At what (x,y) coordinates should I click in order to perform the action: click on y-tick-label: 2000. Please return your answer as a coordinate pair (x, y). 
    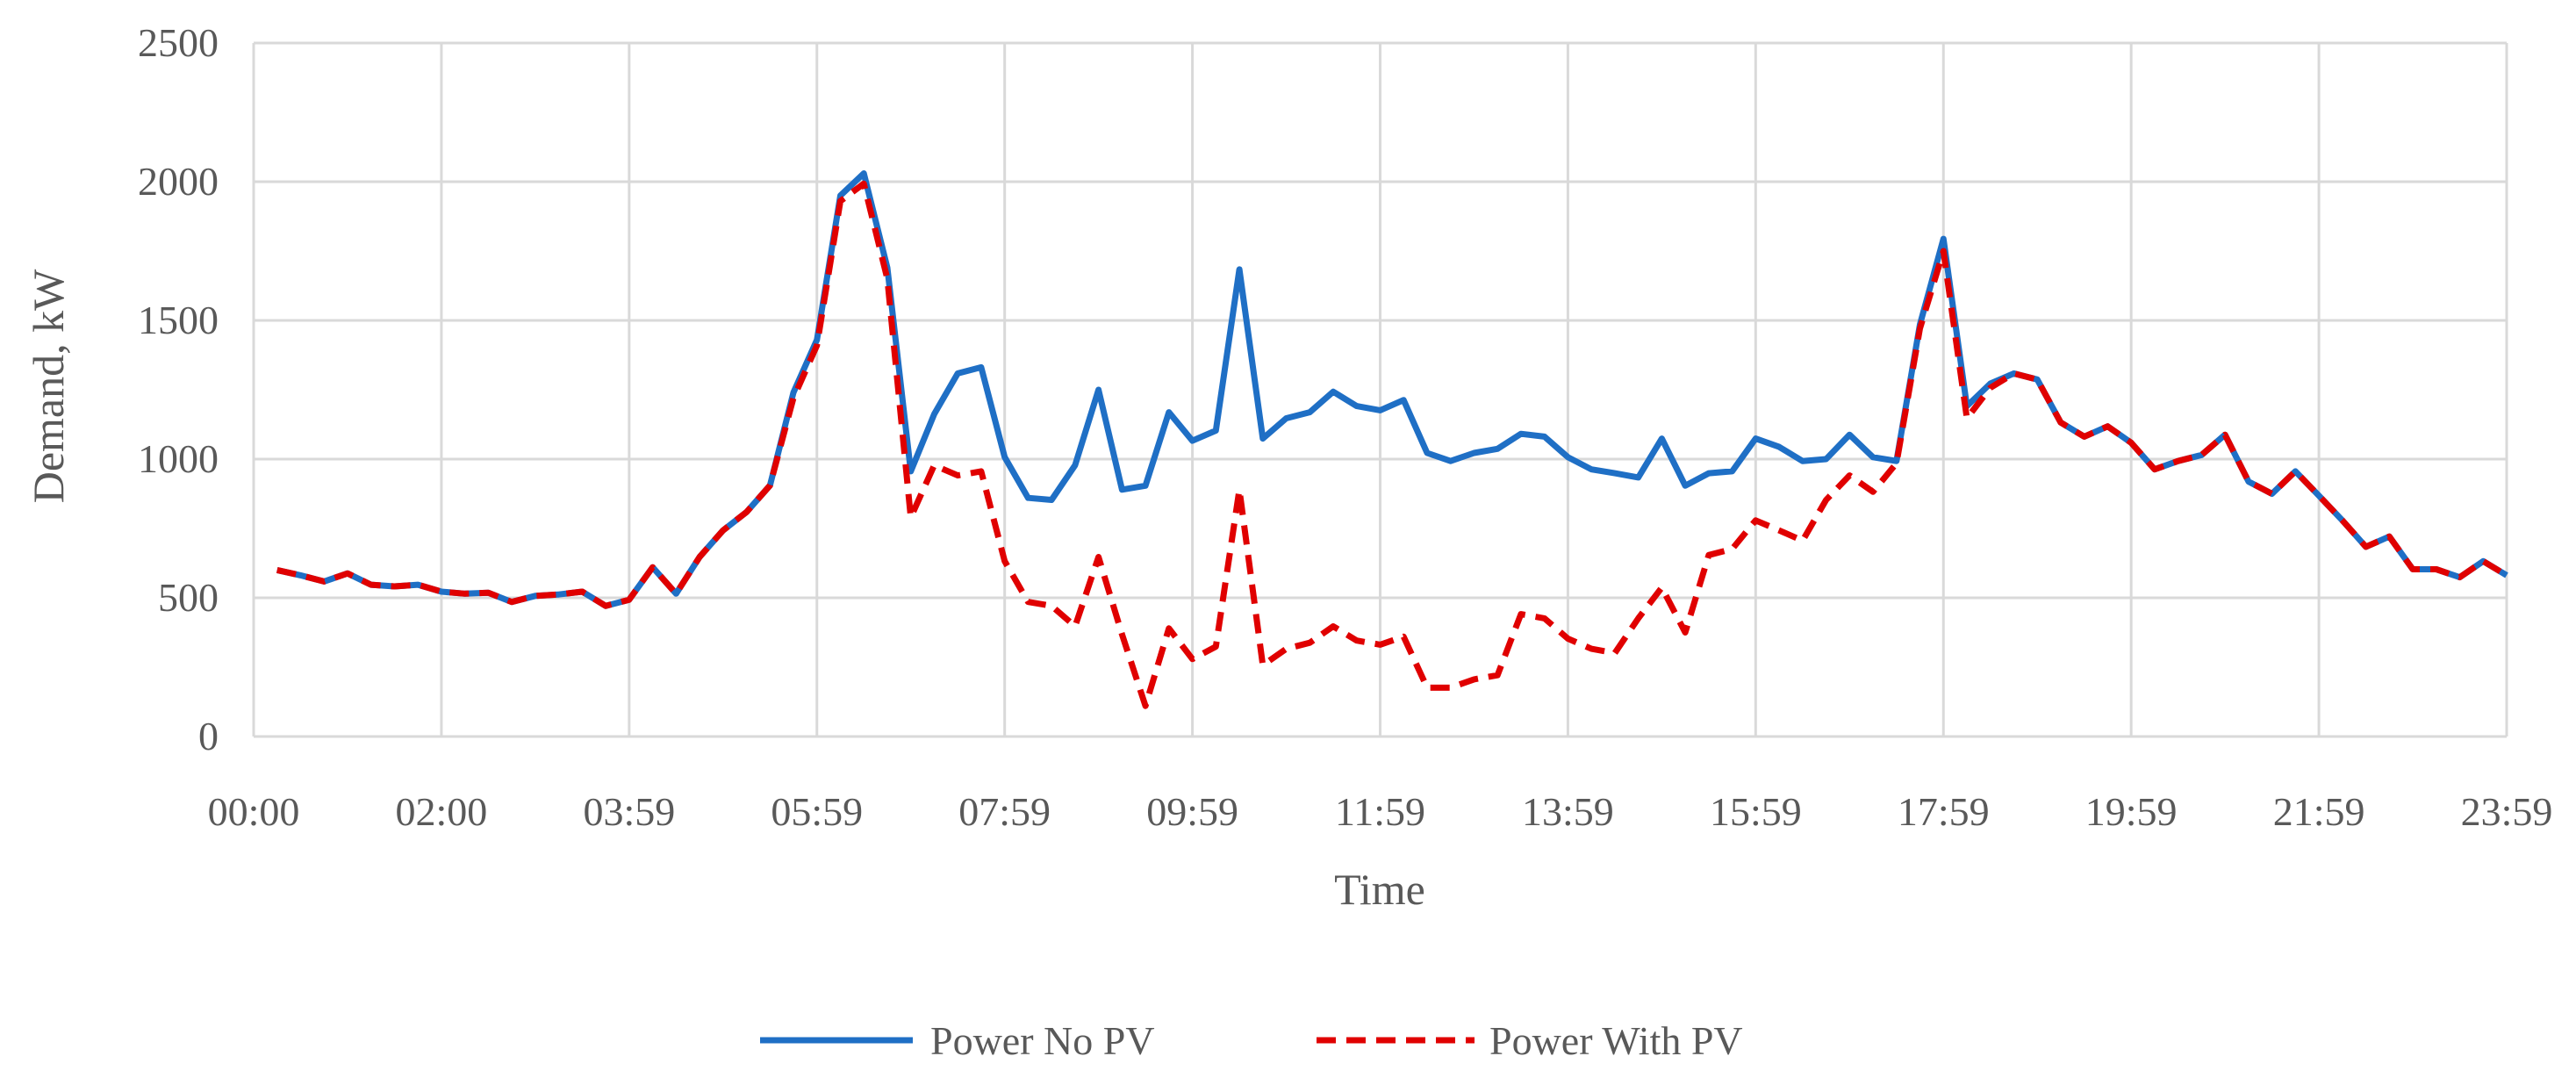
    Looking at the image, I should click on (178, 182).